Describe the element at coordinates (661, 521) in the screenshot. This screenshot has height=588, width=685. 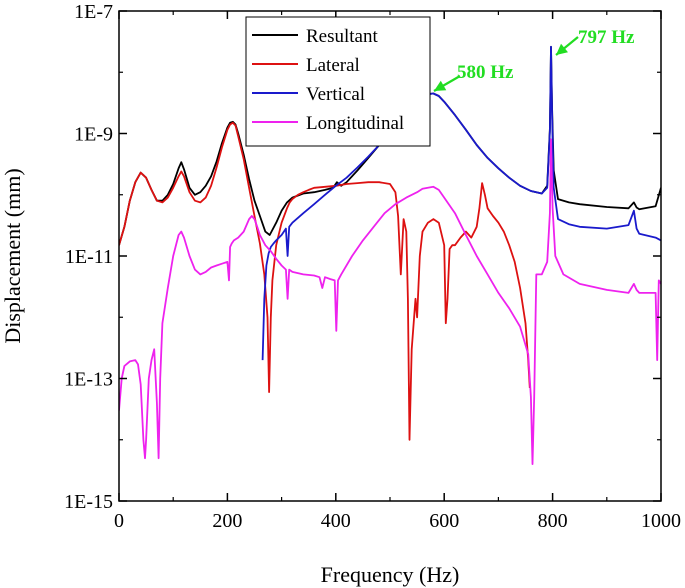
I see `x-tick-label: 1000` at that location.